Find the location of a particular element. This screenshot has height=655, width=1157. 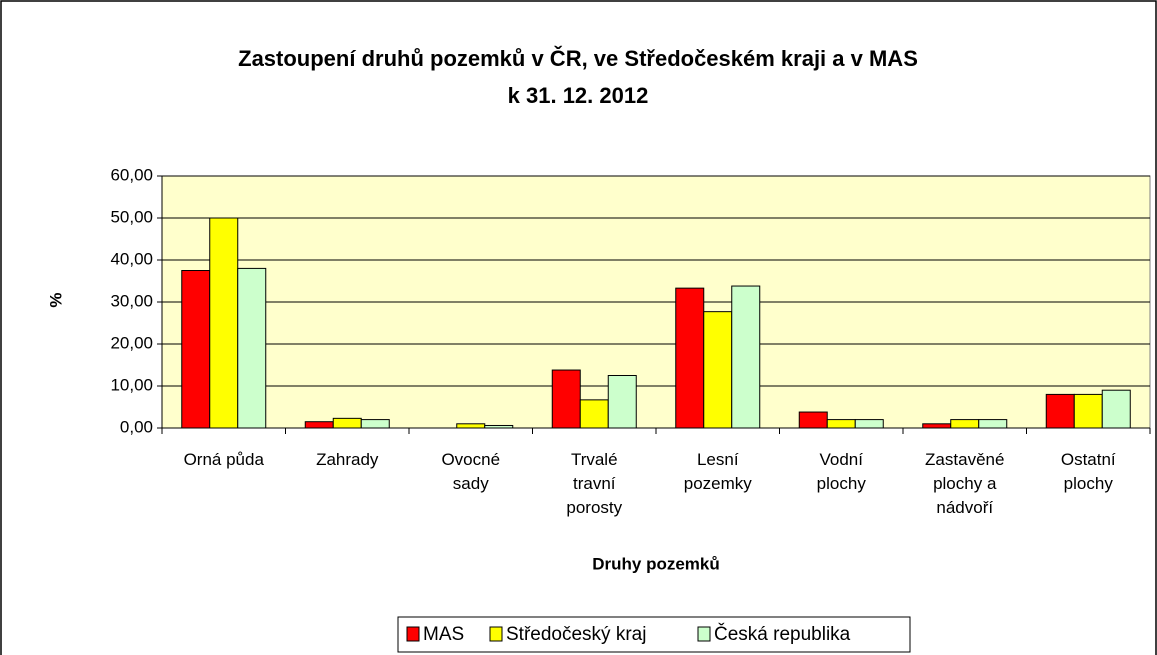

y-tick-label: 30,00 is located at coordinates (131, 300).